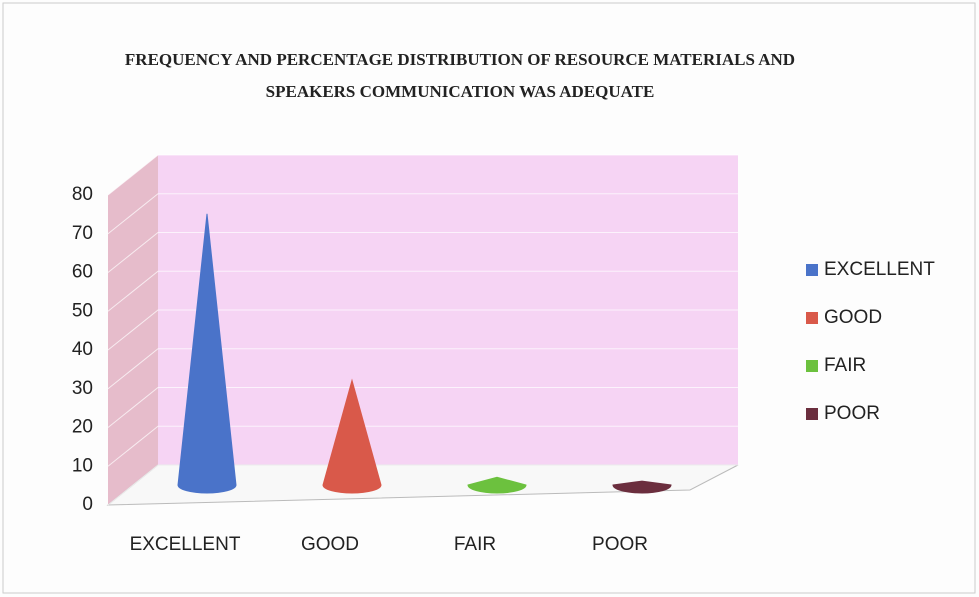  Describe the element at coordinates (475, 544) in the screenshot. I see `x-tick-label: FAIR` at that location.